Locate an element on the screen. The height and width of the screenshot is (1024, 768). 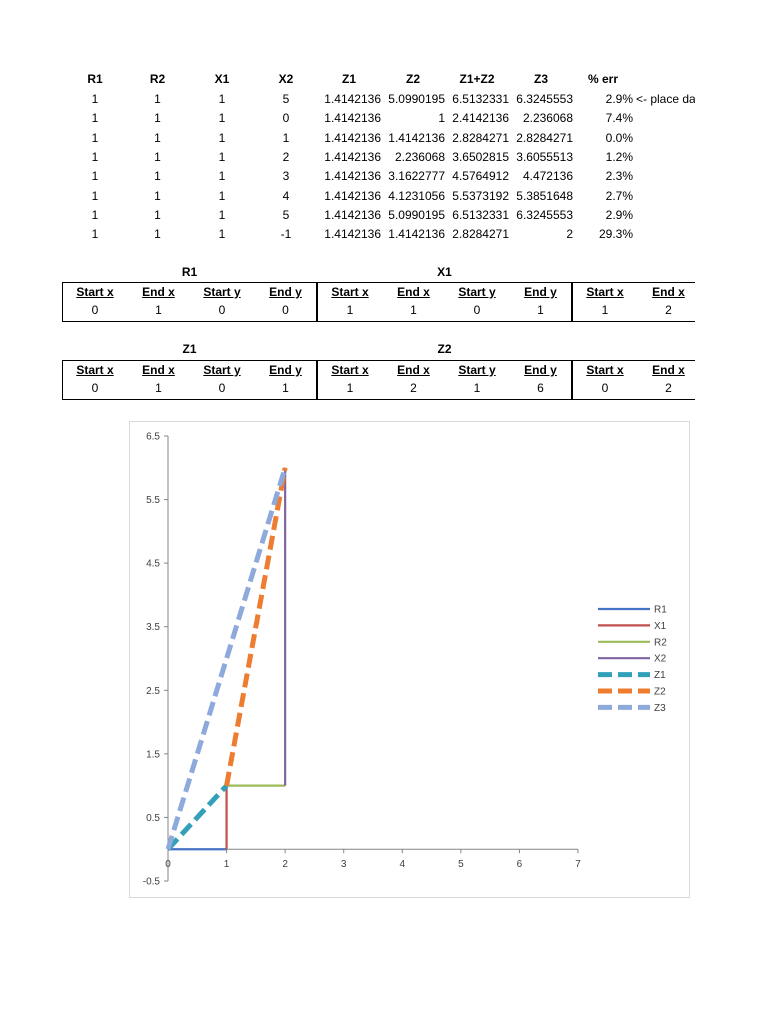
series-line-z3 is located at coordinates (226, 658).